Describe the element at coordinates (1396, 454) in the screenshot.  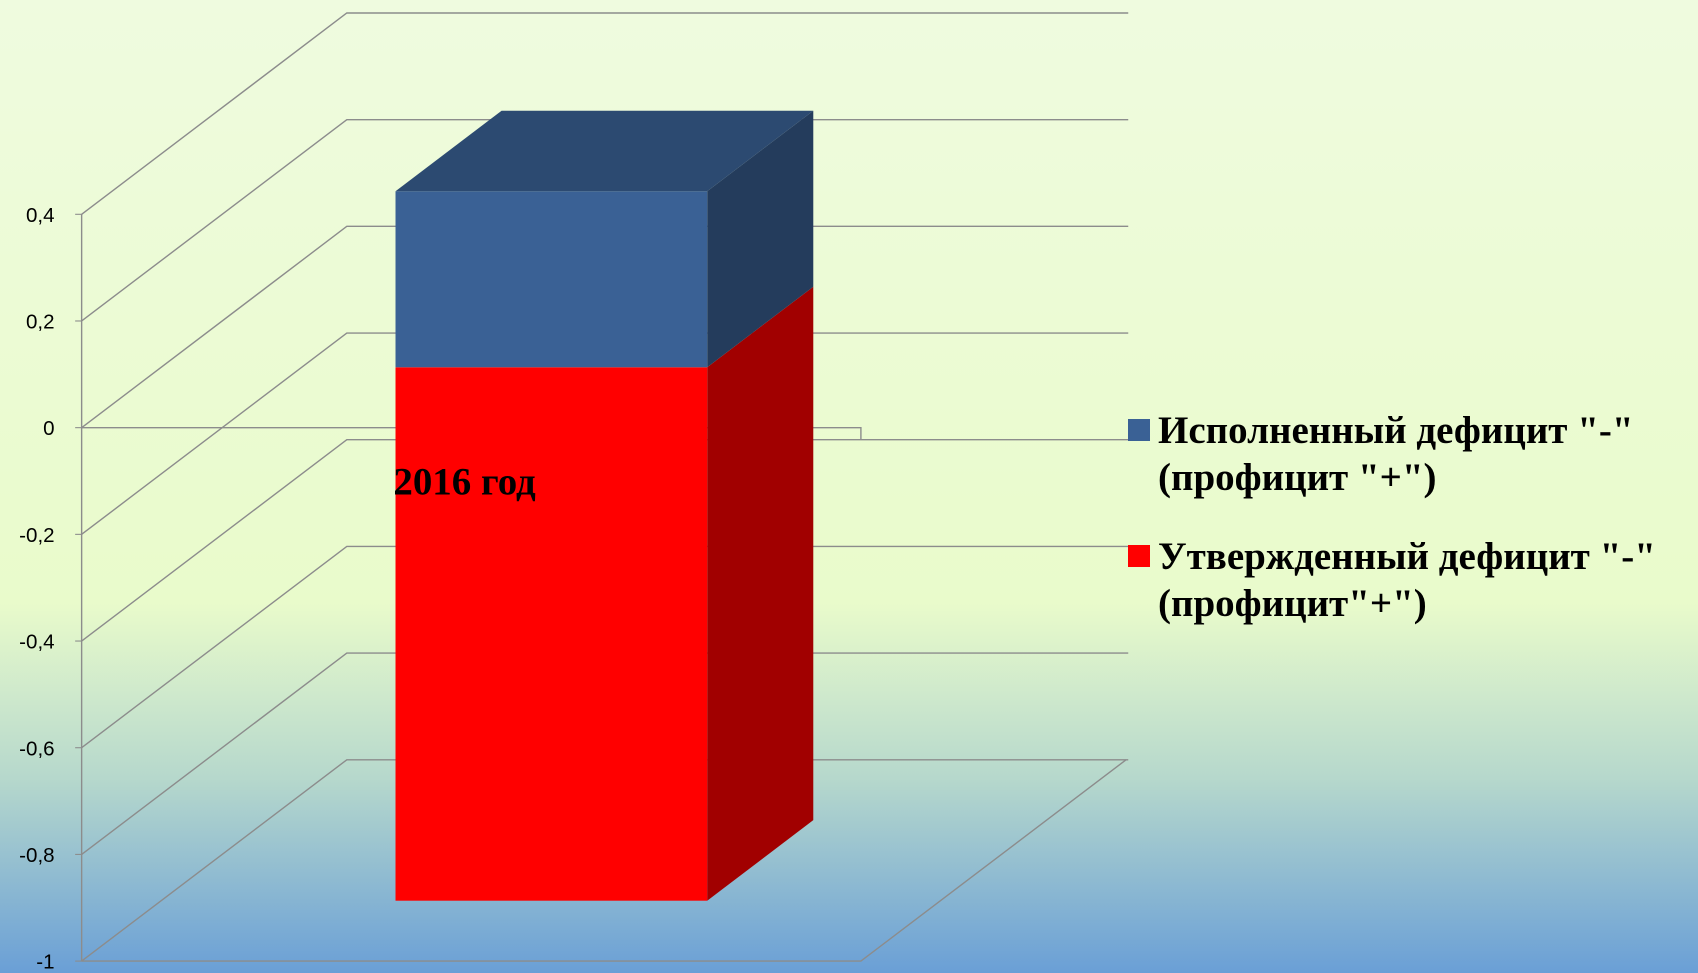
I see `legend-label: Исполненный дефицит "-" (профицит "+")` at that location.